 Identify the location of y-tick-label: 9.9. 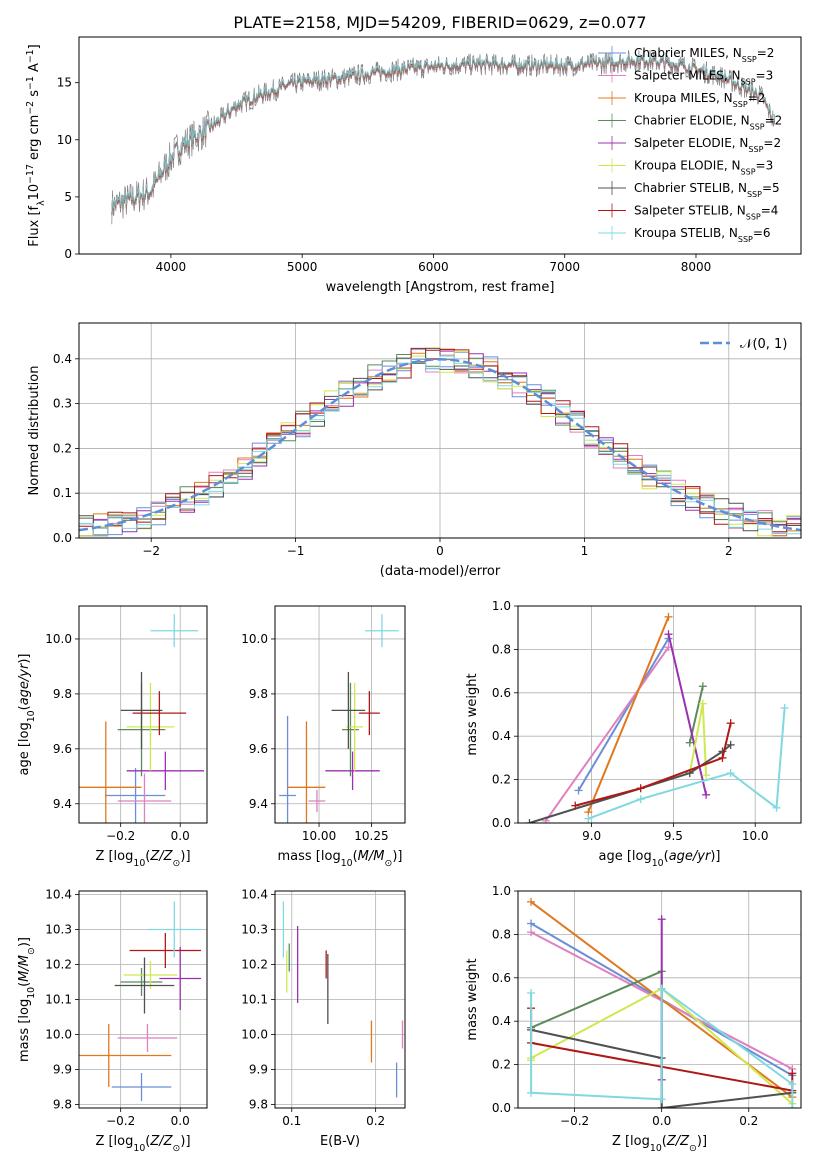
(62, 1070).